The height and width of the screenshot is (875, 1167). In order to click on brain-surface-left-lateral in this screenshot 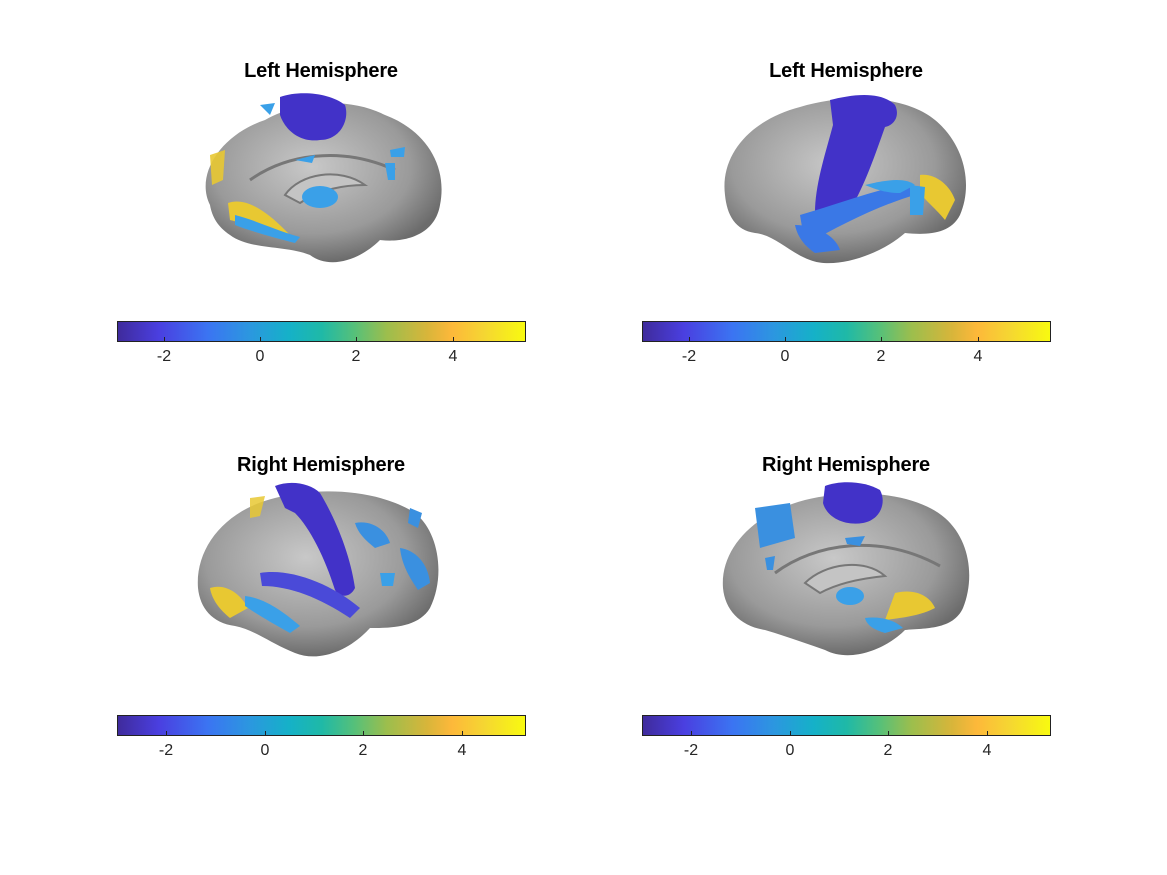, I will do `click(845, 179)`.